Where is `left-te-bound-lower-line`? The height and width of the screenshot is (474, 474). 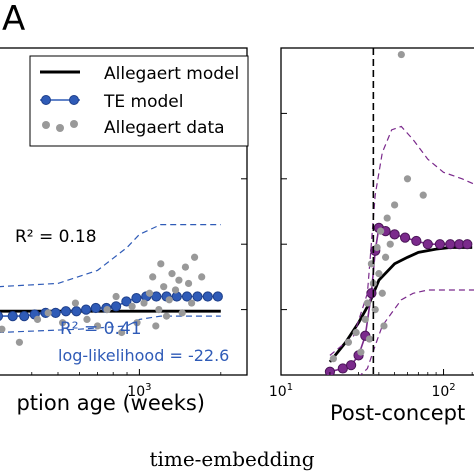 left-te-bound-lower-line is located at coordinates (110, 324).